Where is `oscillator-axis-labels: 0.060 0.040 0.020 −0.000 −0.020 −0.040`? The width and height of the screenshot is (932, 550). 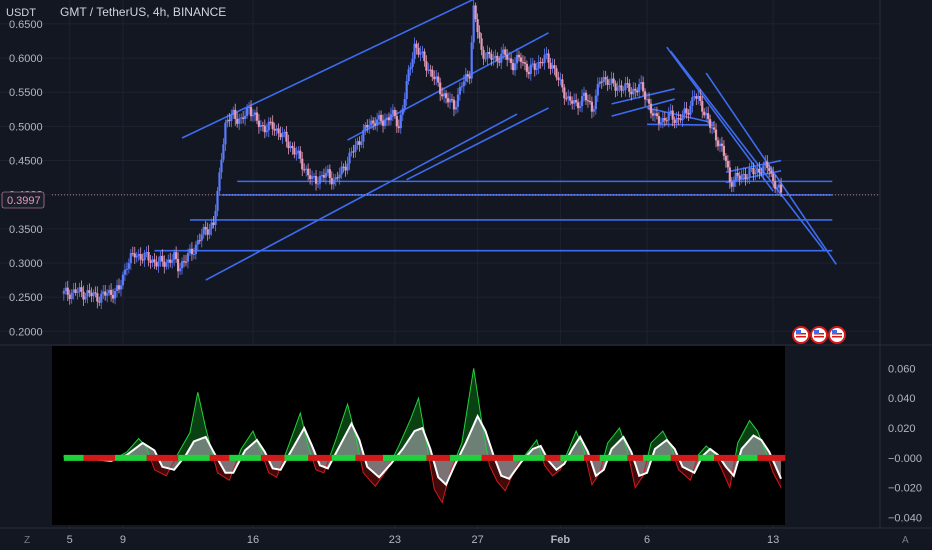 oscillator-axis-labels: 0.060 0.040 0.020 −0.000 −0.020 −0.040 is located at coordinates (905, 443).